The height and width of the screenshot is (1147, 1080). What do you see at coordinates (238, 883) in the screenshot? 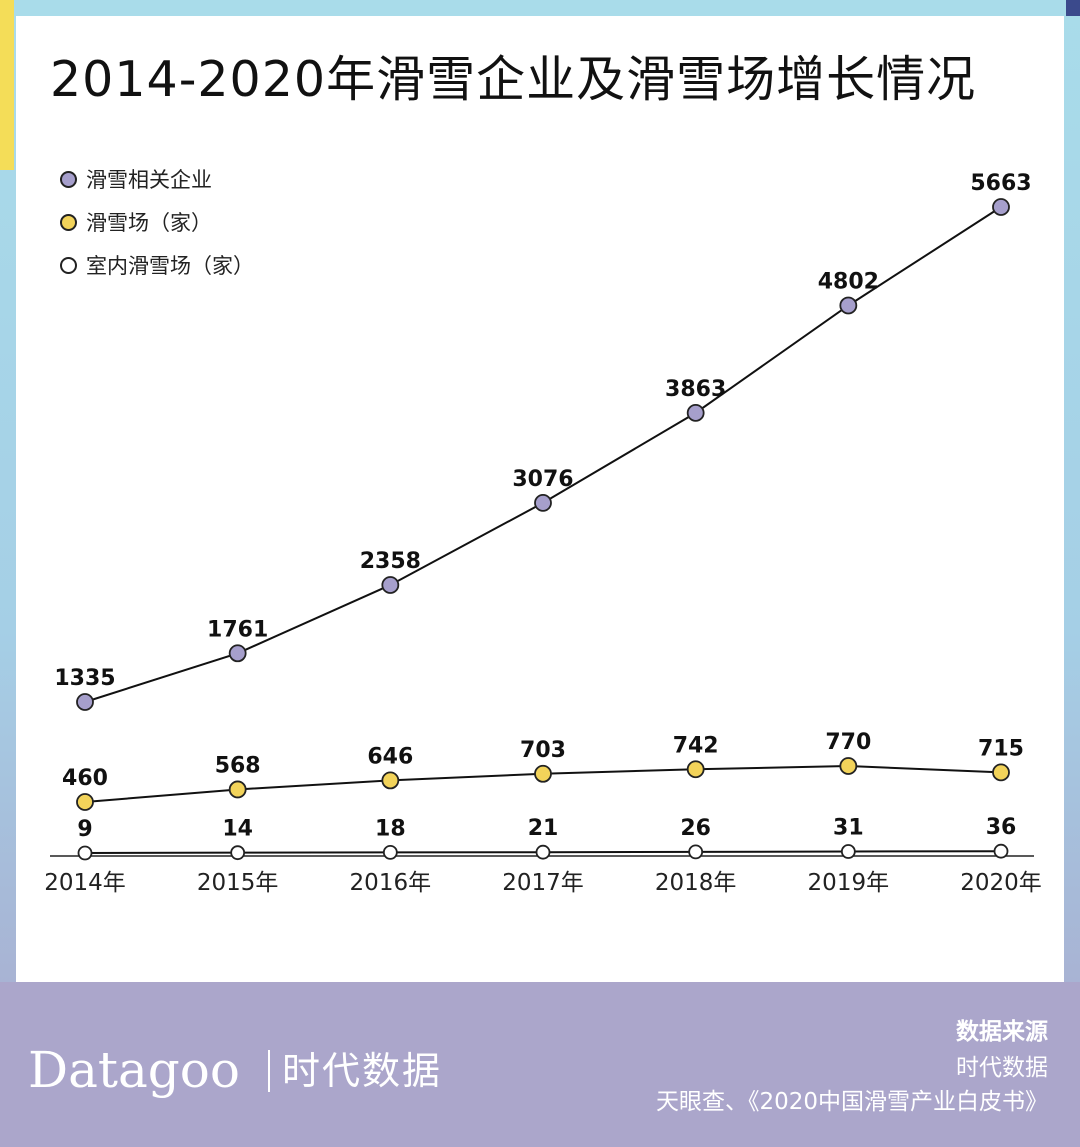
I see `x-tick-label: 2015年` at bounding box center [238, 883].